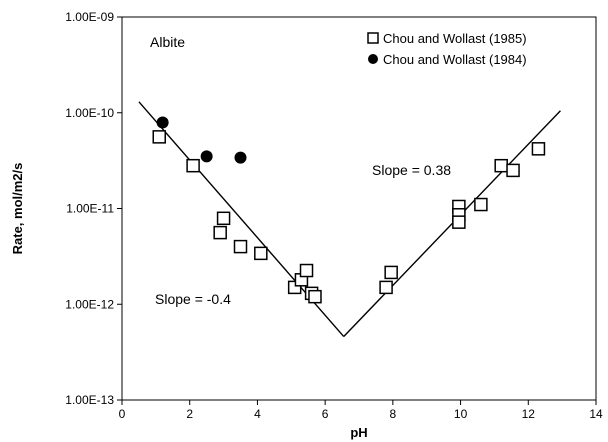 Image resolution: width=608 pixels, height=442 pixels. What do you see at coordinates (361, 410) in the screenshot?
I see `x-axis-ticks: 0 2 4 6 8 10 12 14` at bounding box center [361, 410].